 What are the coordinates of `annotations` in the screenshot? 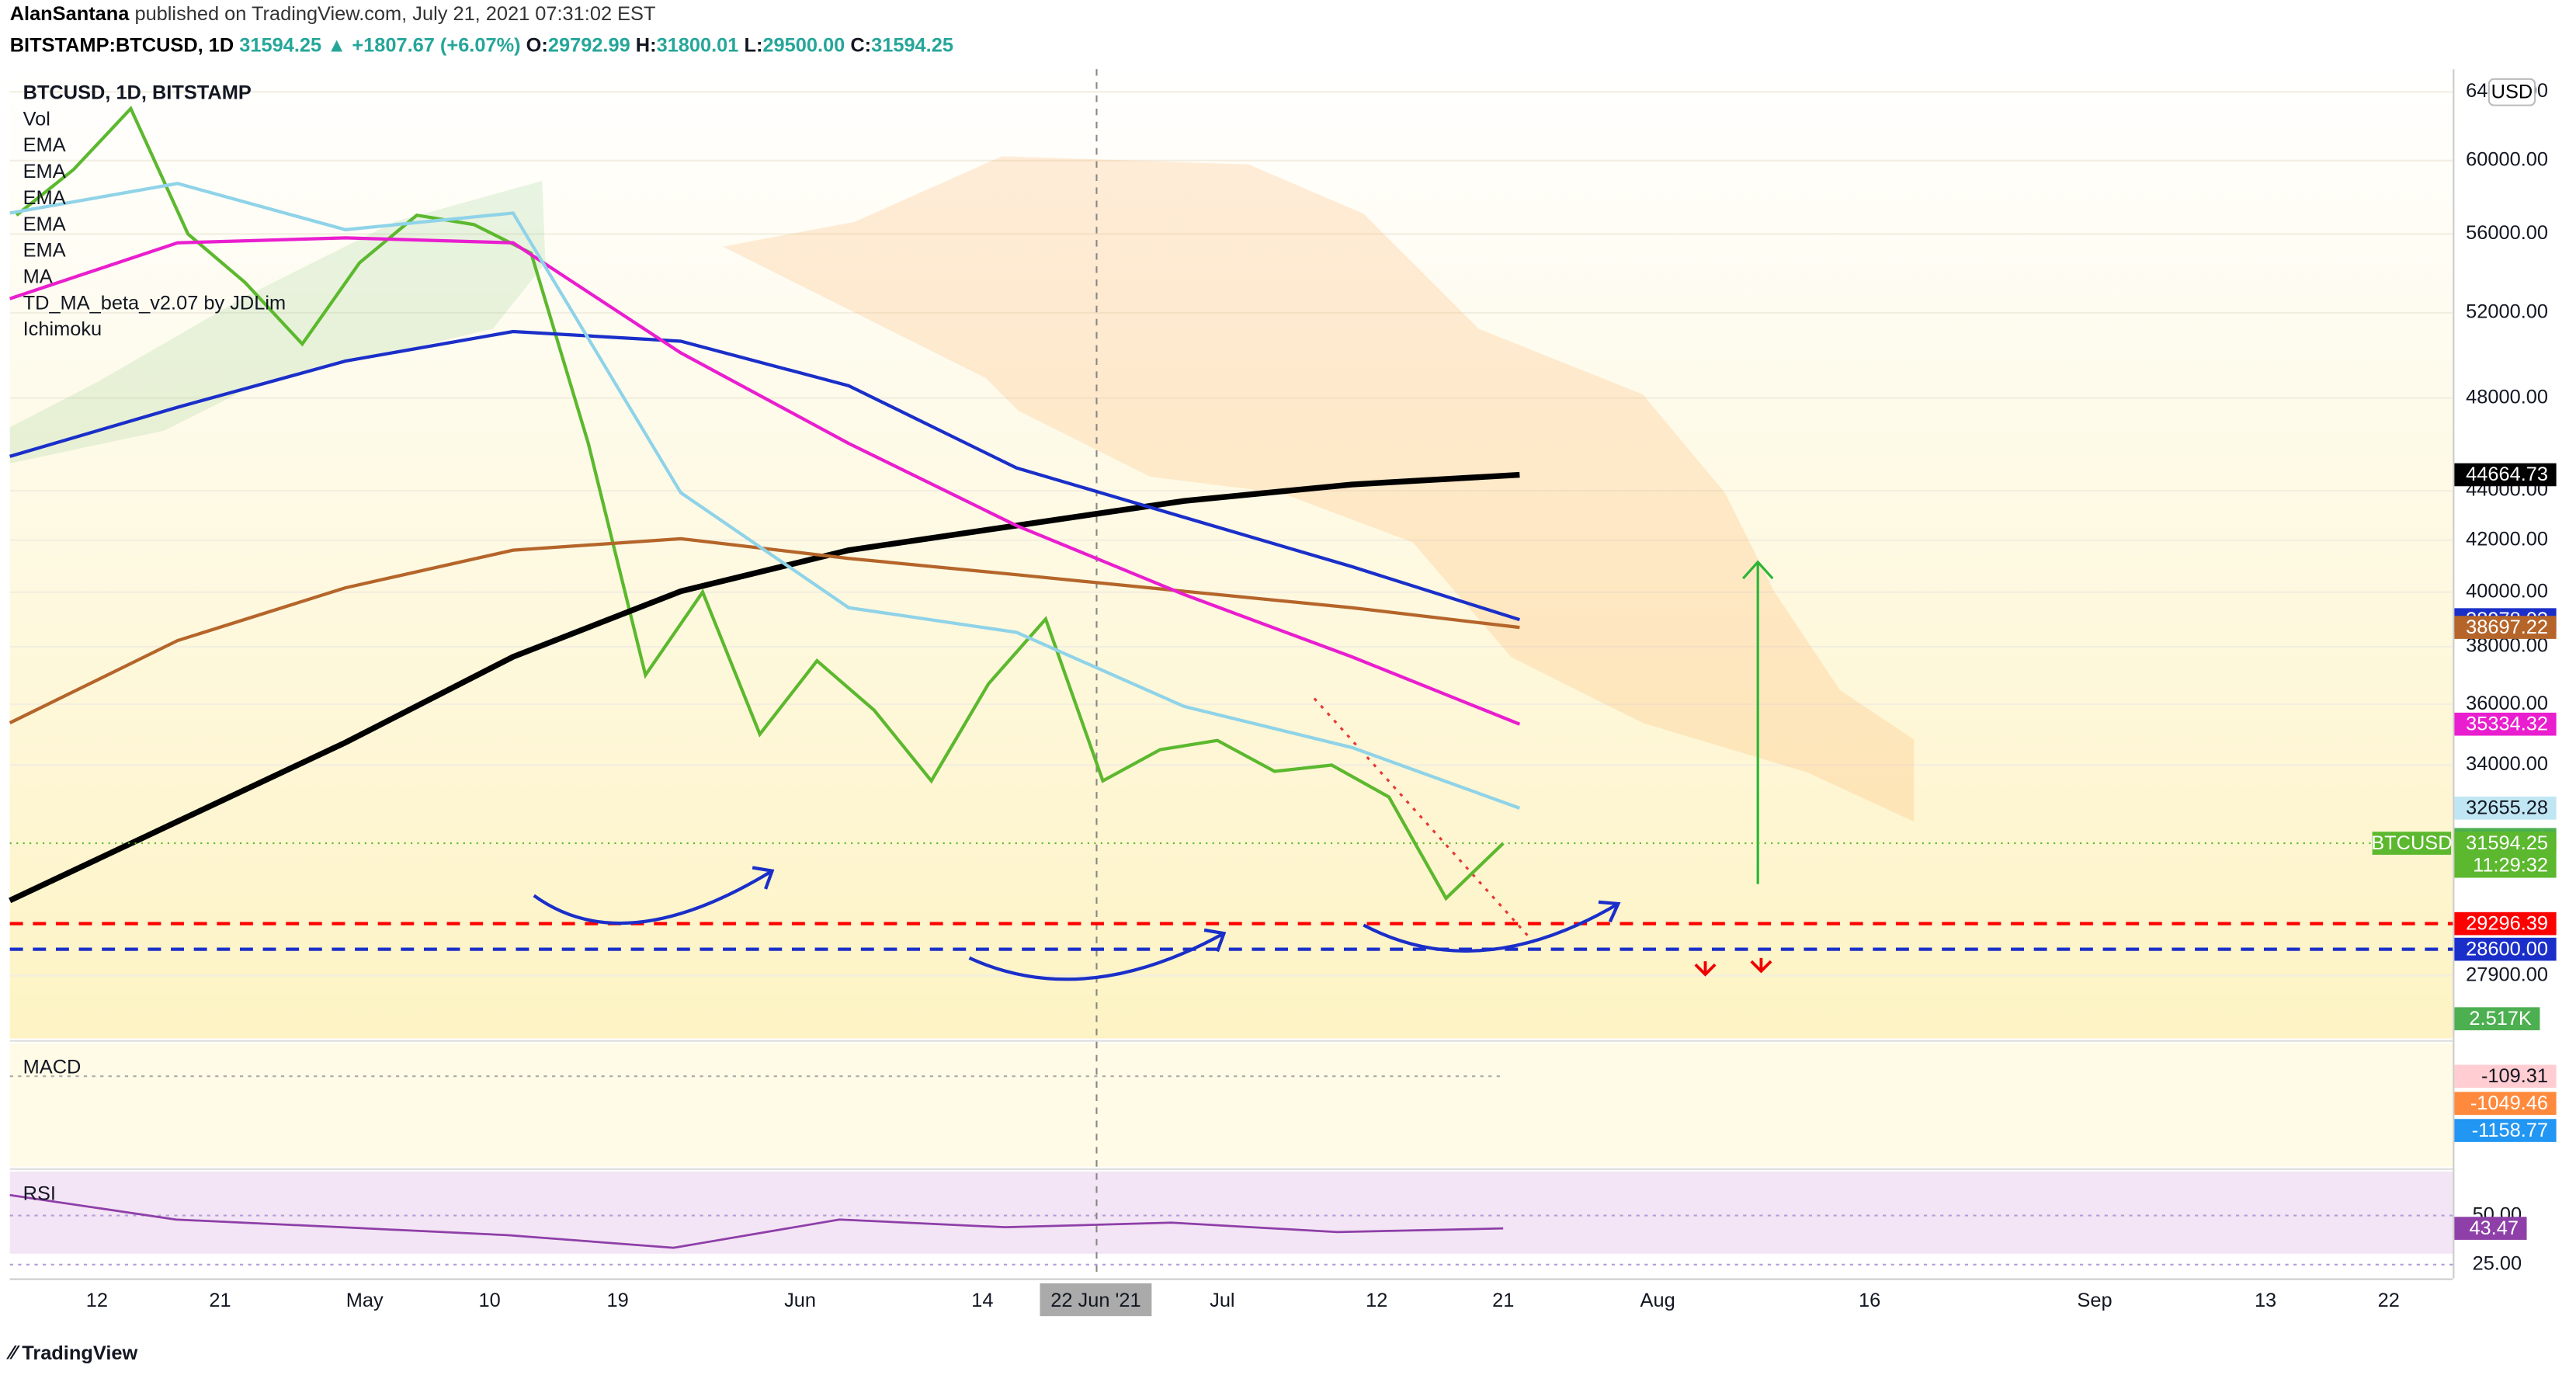 It's located at (1077, 924).